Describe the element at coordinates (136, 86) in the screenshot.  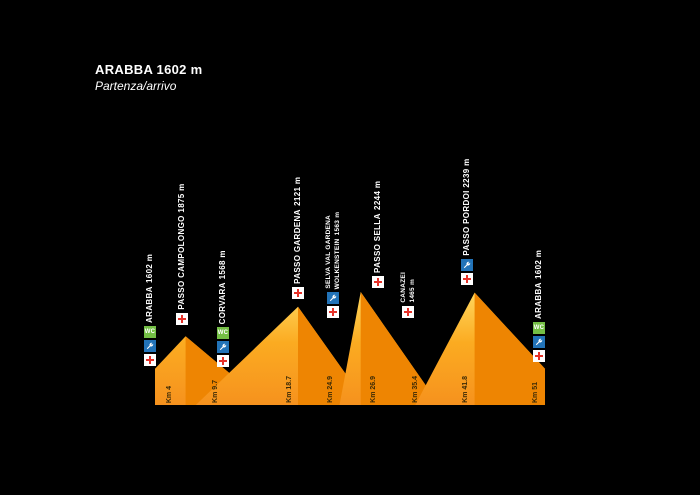
I see `page-subtitle: Partenza/arrivo` at that location.